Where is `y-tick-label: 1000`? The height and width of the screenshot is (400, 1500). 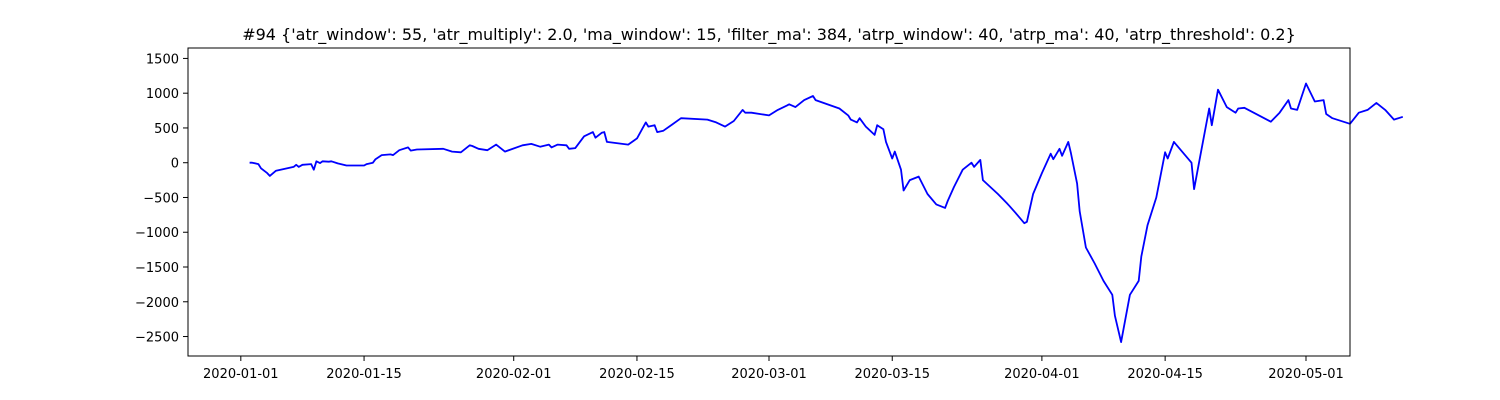
y-tick-label: 1000 is located at coordinates (162, 94).